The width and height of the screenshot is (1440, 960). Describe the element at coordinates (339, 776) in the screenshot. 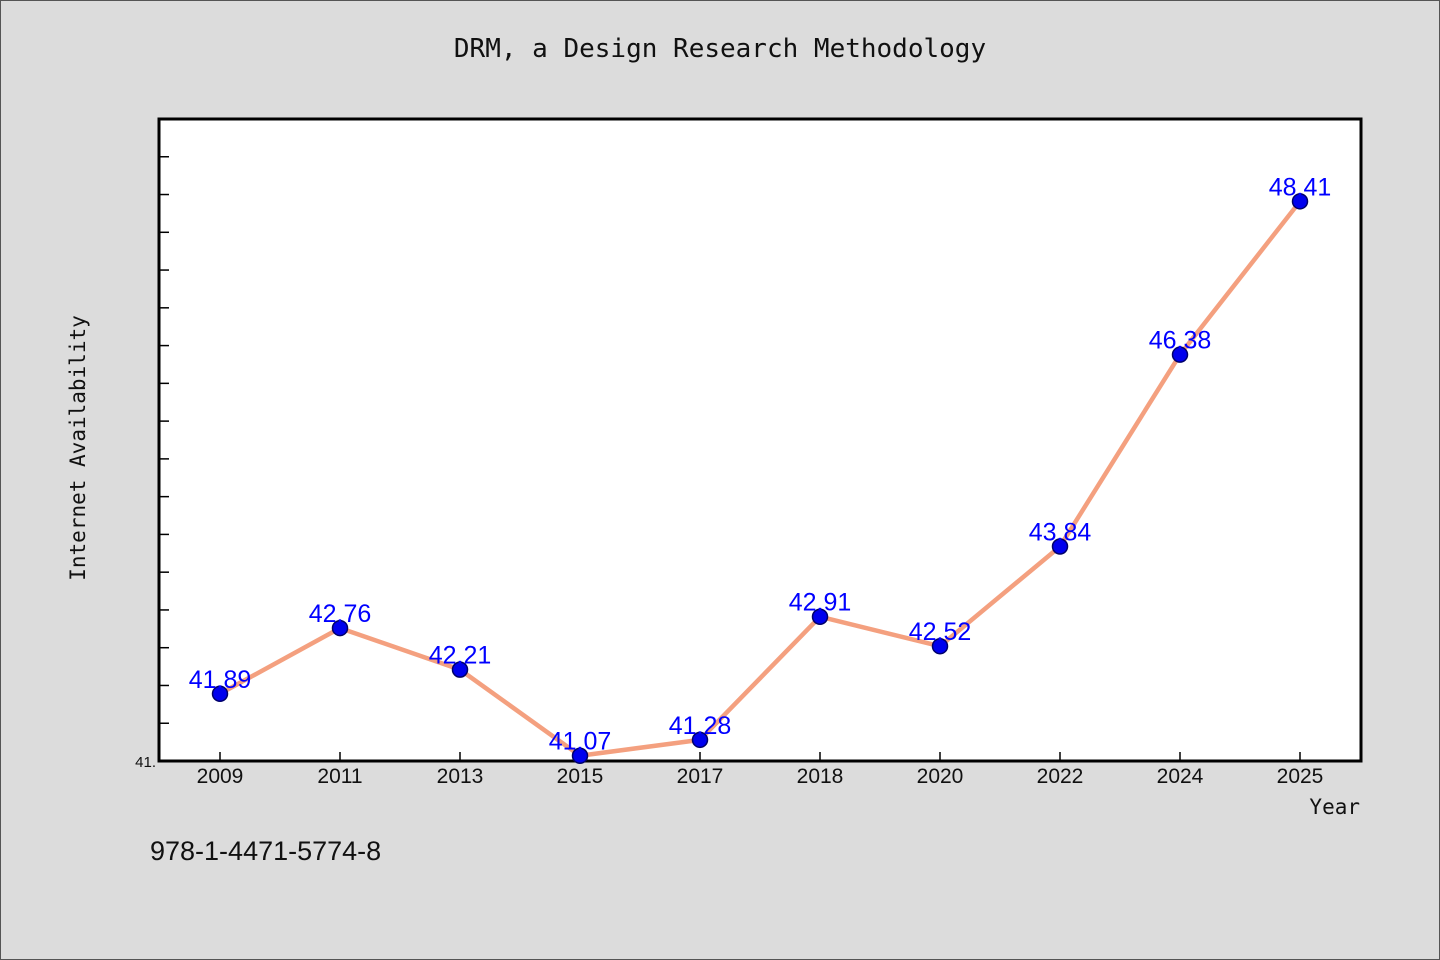

I see `x-tick-label: 2011` at that location.